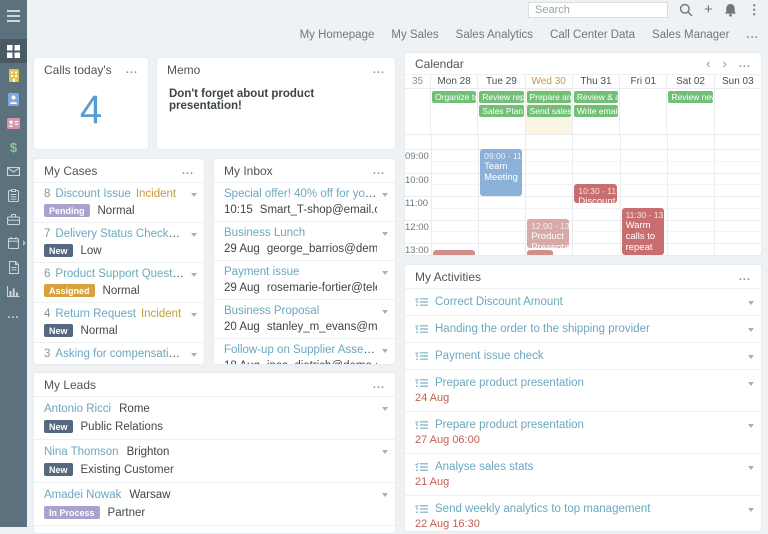 This screenshot has width=768, height=534. What do you see at coordinates (730, 10) in the screenshot?
I see `notifications-bell-icon` at bounding box center [730, 10].